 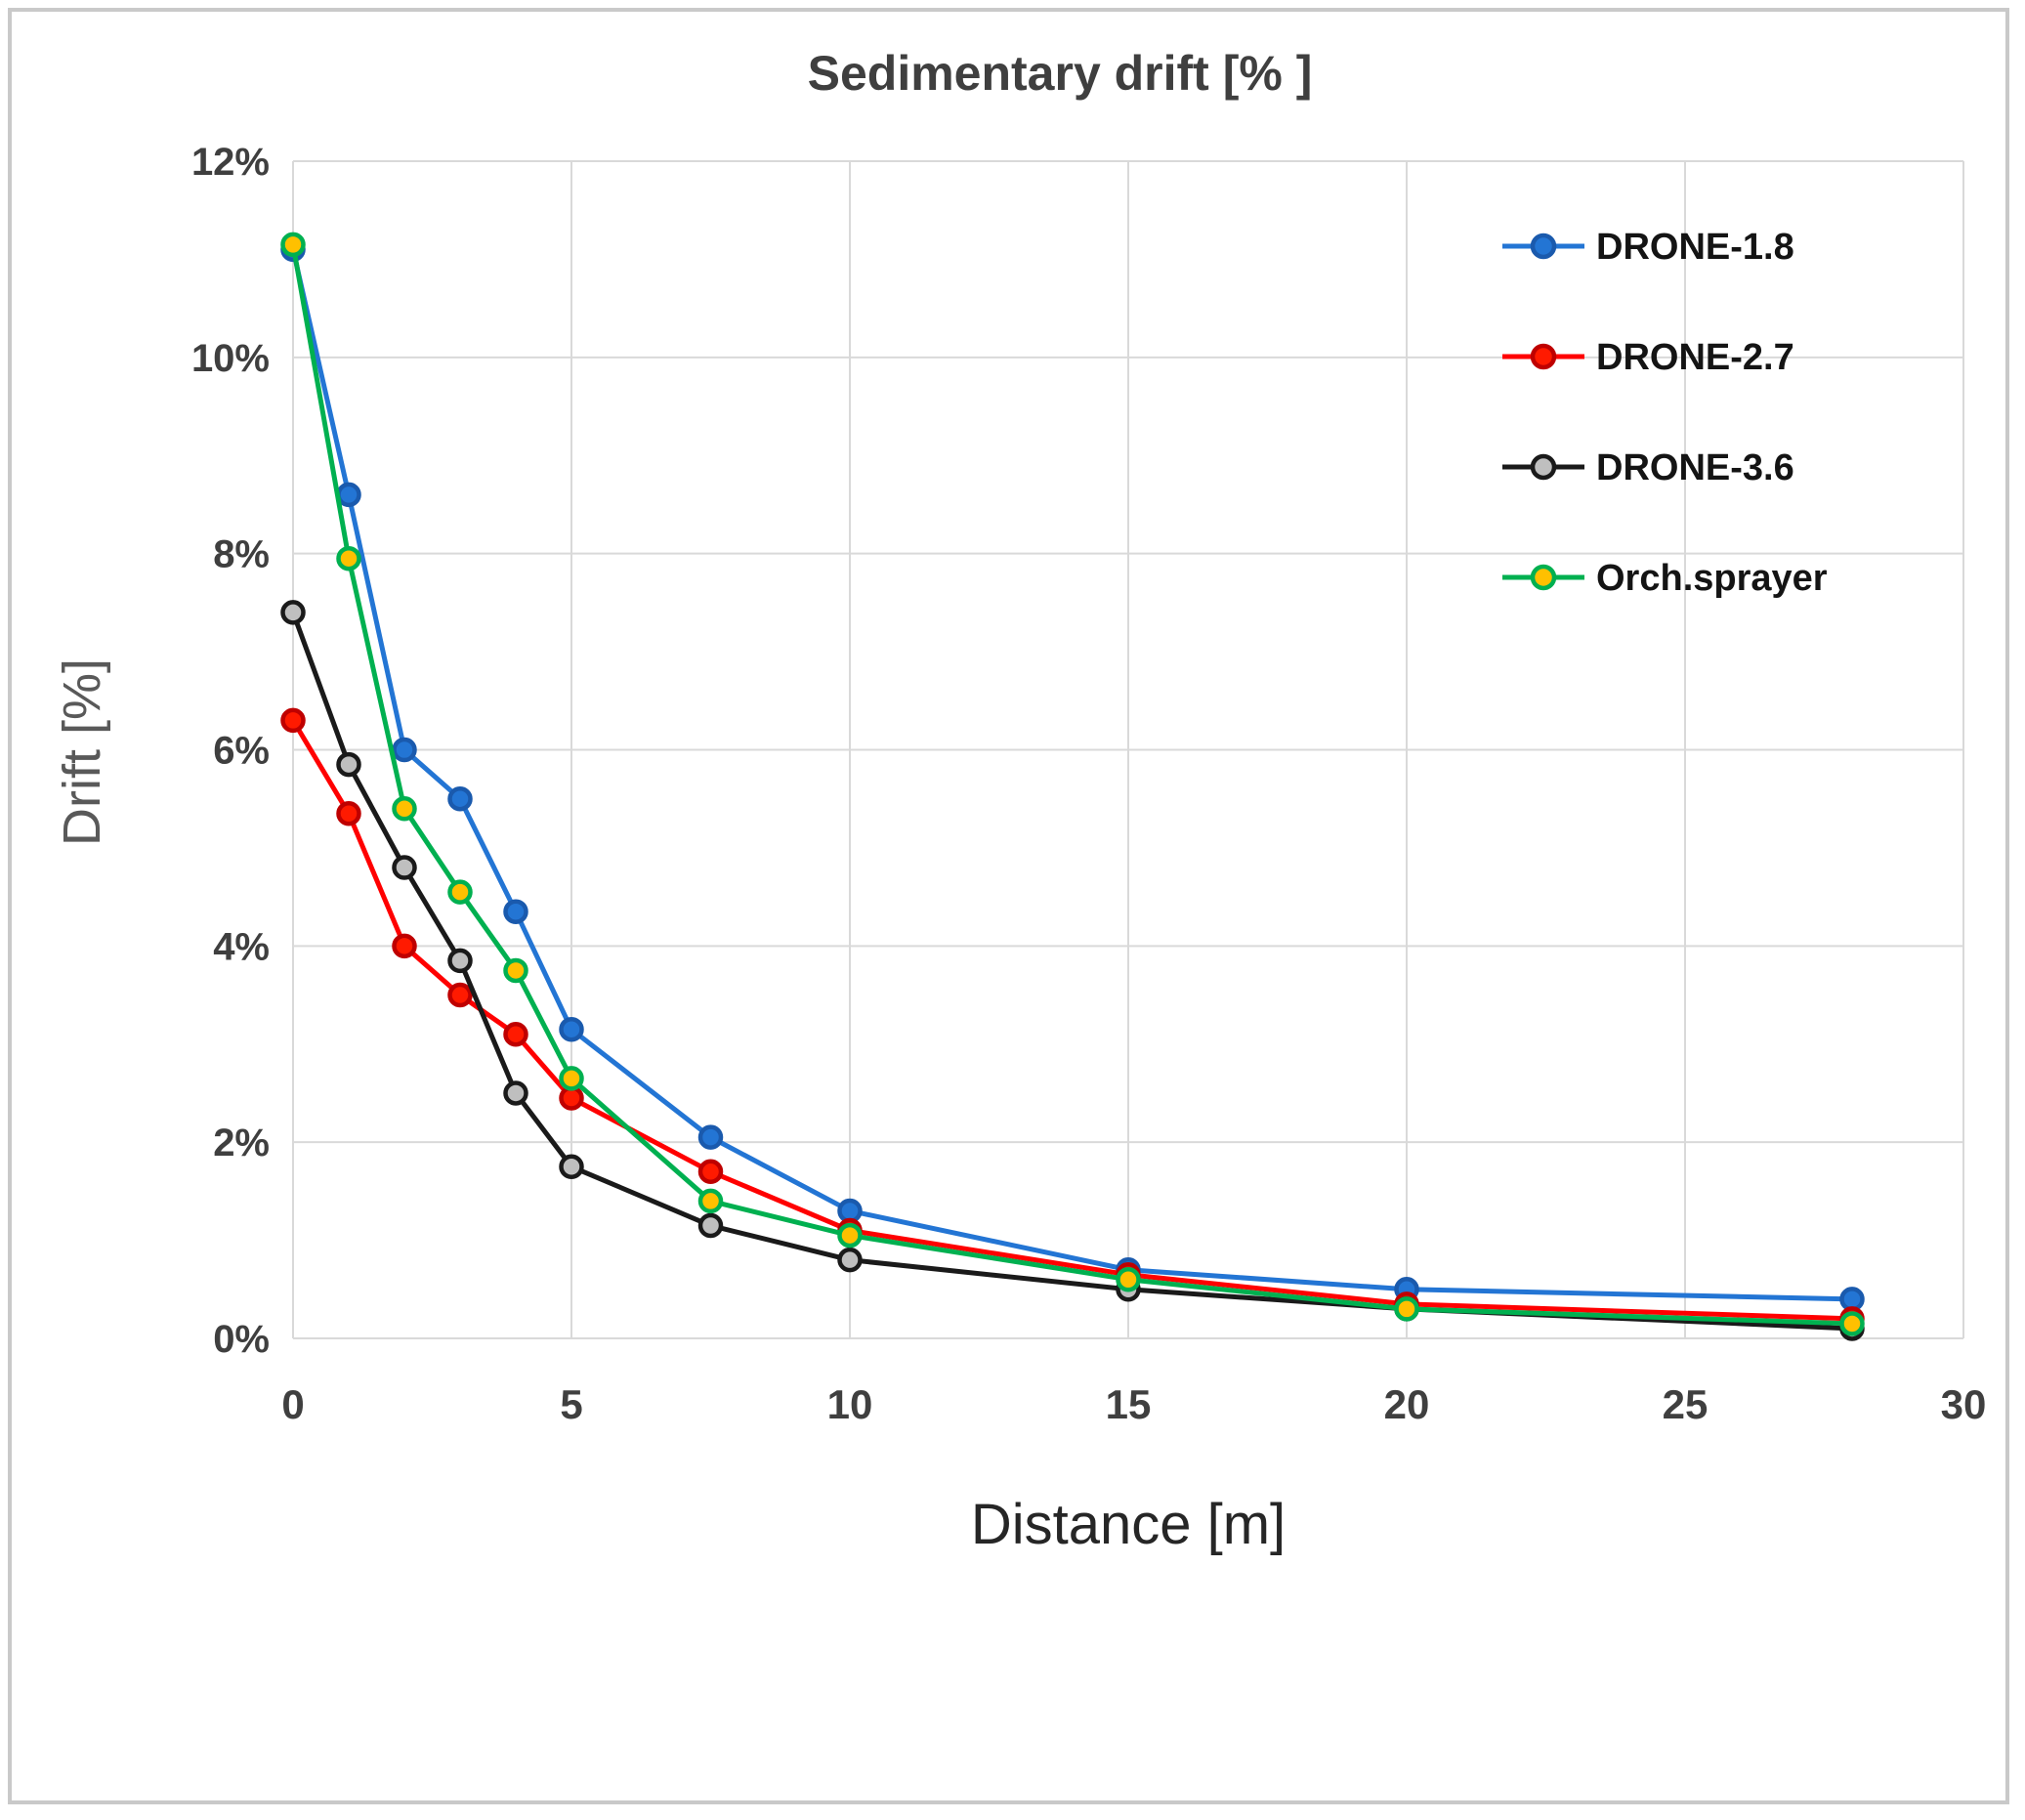 What do you see at coordinates (292, 1404) in the screenshot?
I see `x-tick-label: 0` at bounding box center [292, 1404].